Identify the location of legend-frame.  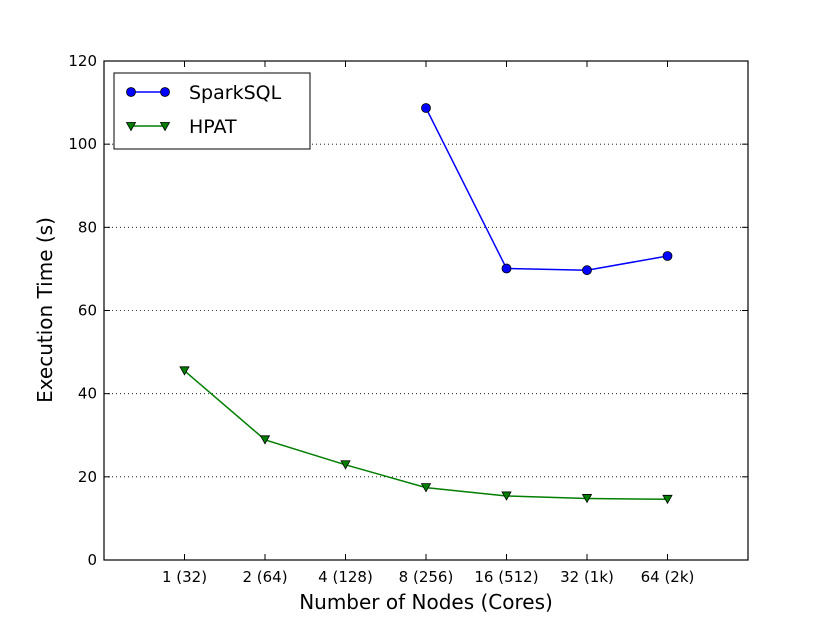
(212, 111).